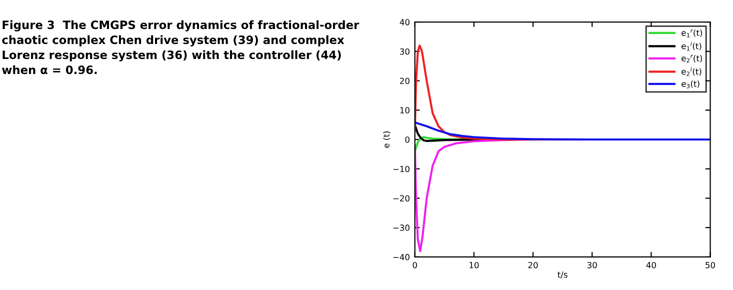  I want to click on y-tick-label: −40, so click(401, 257).